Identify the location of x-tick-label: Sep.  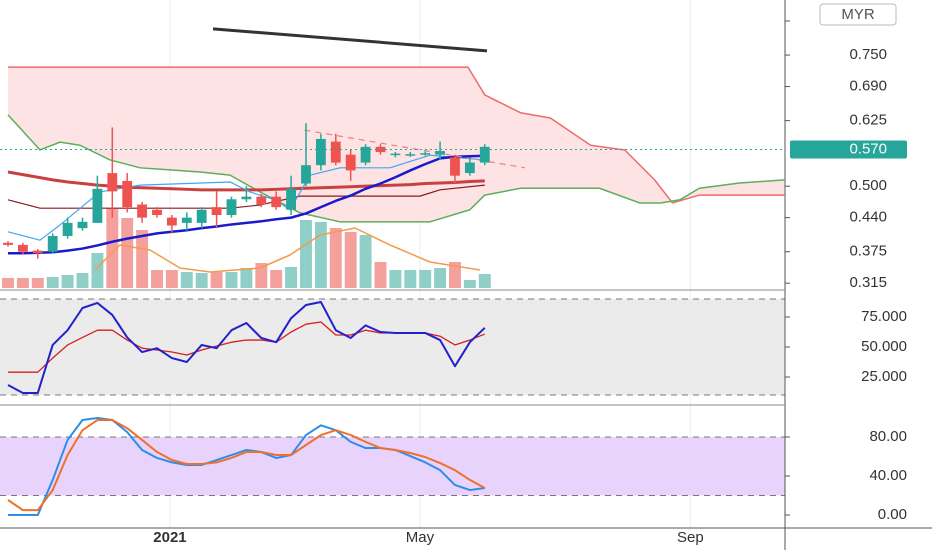
(690, 537).